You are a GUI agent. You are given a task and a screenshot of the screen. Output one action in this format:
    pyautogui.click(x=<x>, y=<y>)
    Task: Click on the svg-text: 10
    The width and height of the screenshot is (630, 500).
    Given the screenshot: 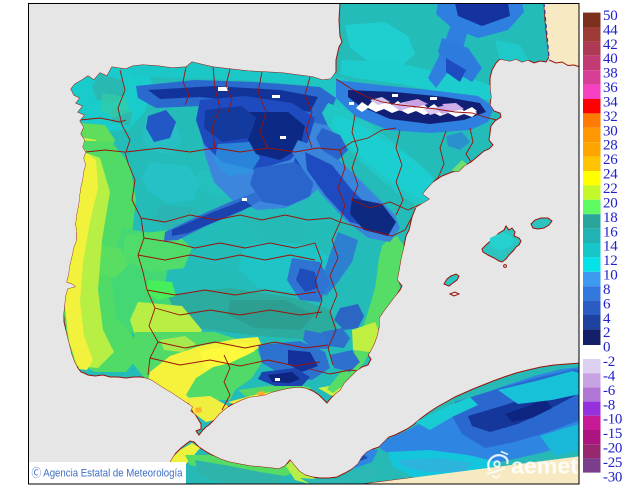 What is the action you would take?
    pyautogui.click(x=610, y=276)
    